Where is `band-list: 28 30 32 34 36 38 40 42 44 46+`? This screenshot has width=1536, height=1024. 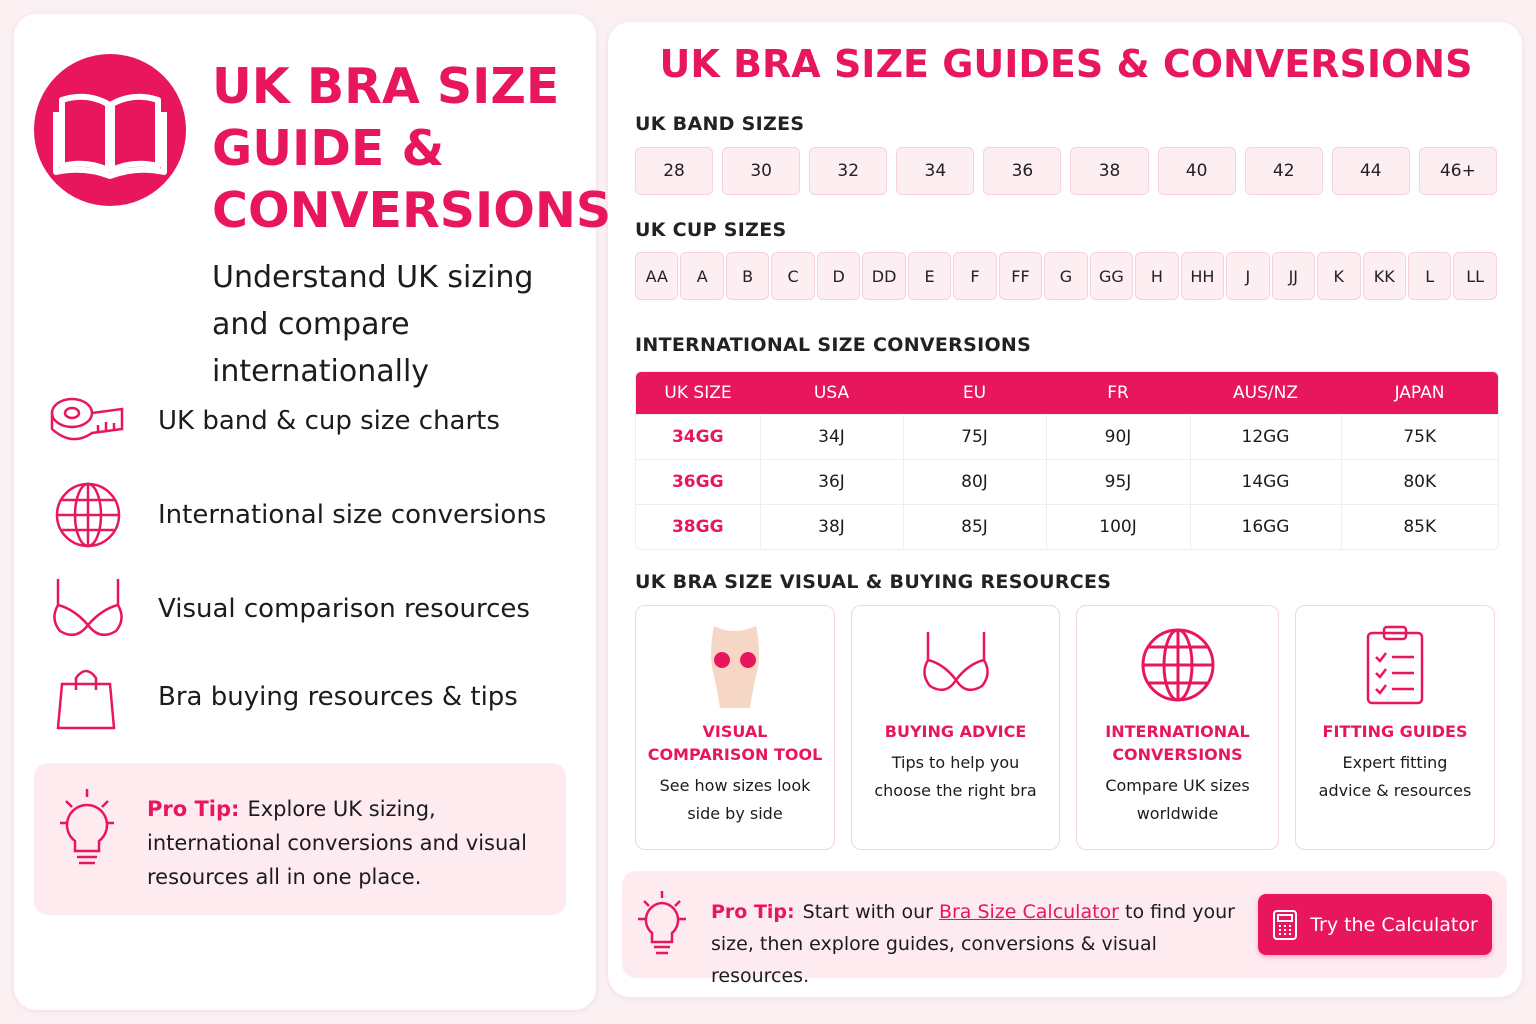 band-list: 28 30 32 34 36 38 40 42 44 46+ is located at coordinates (1066, 171).